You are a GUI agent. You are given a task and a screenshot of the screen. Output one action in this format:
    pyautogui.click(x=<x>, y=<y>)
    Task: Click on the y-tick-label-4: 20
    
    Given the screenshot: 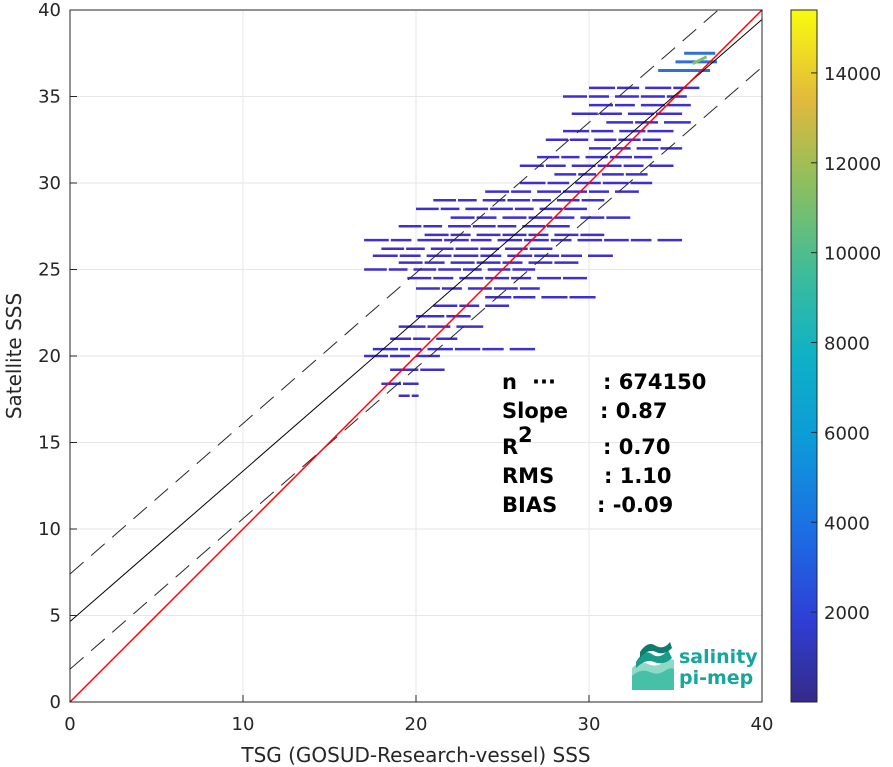 What is the action you would take?
    pyautogui.click(x=49, y=356)
    